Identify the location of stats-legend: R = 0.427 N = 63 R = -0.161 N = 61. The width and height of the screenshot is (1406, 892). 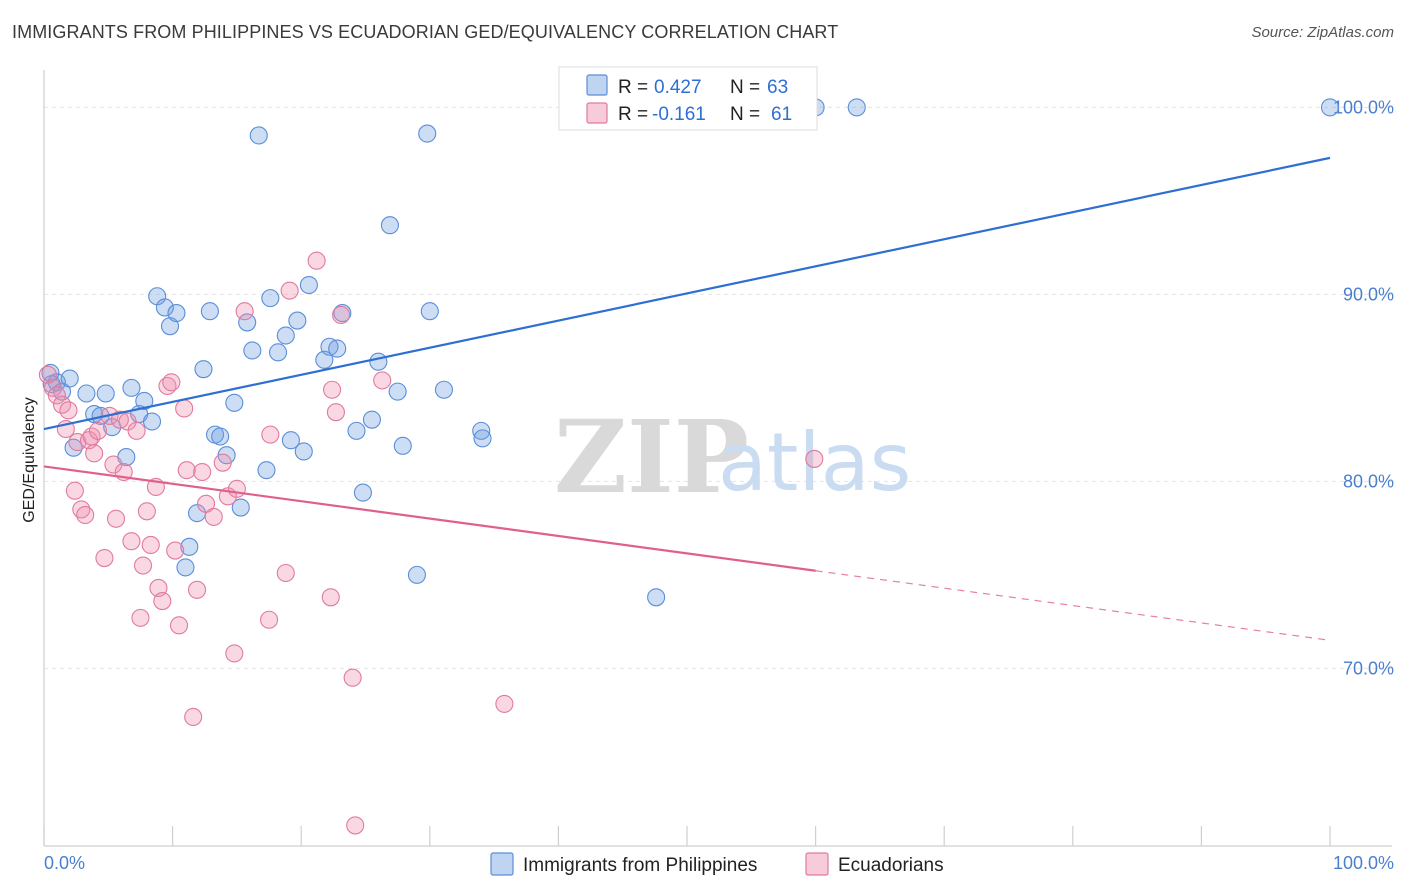
(688, 98).